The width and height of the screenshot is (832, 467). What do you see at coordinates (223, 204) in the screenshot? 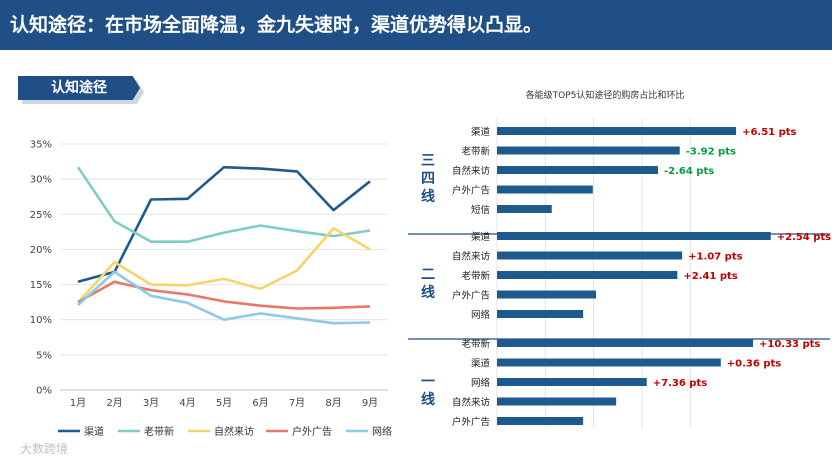
I see `series-line-老带新` at bounding box center [223, 204].